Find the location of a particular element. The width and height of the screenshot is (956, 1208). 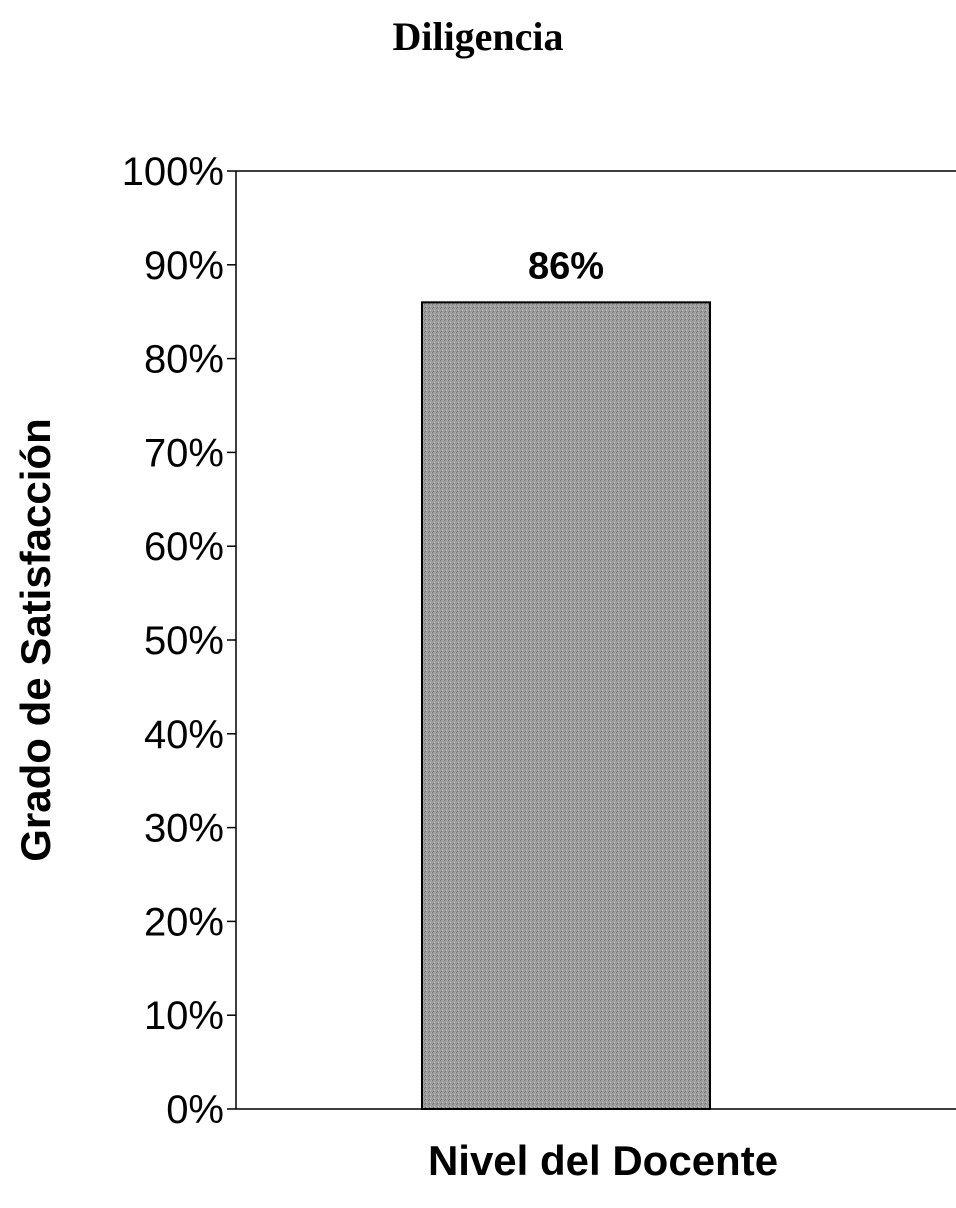

y-tick-label: 90% is located at coordinates (184, 266).